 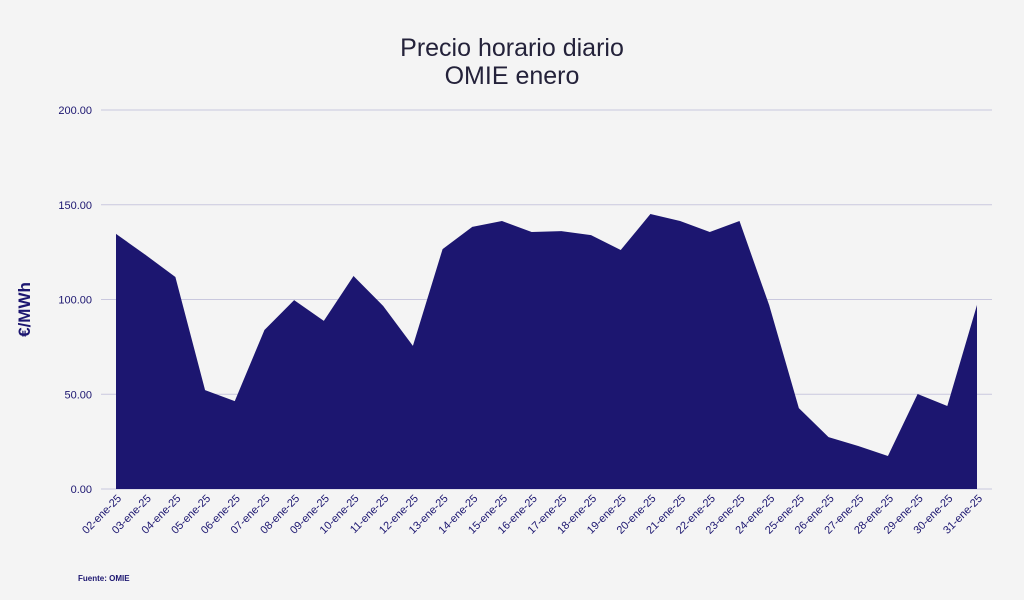 I want to click on y-tick-label: 100.00, so click(x=75, y=301).